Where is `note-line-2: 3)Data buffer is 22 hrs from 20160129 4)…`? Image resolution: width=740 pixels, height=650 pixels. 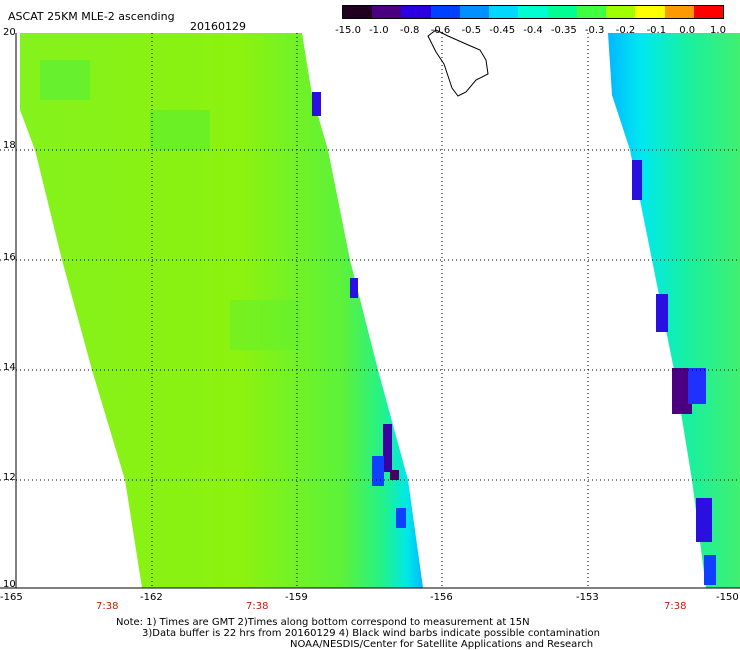
note-line-2: 3)Data buffer is 22 hrs from 20160129 4)… is located at coordinates (371, 633).